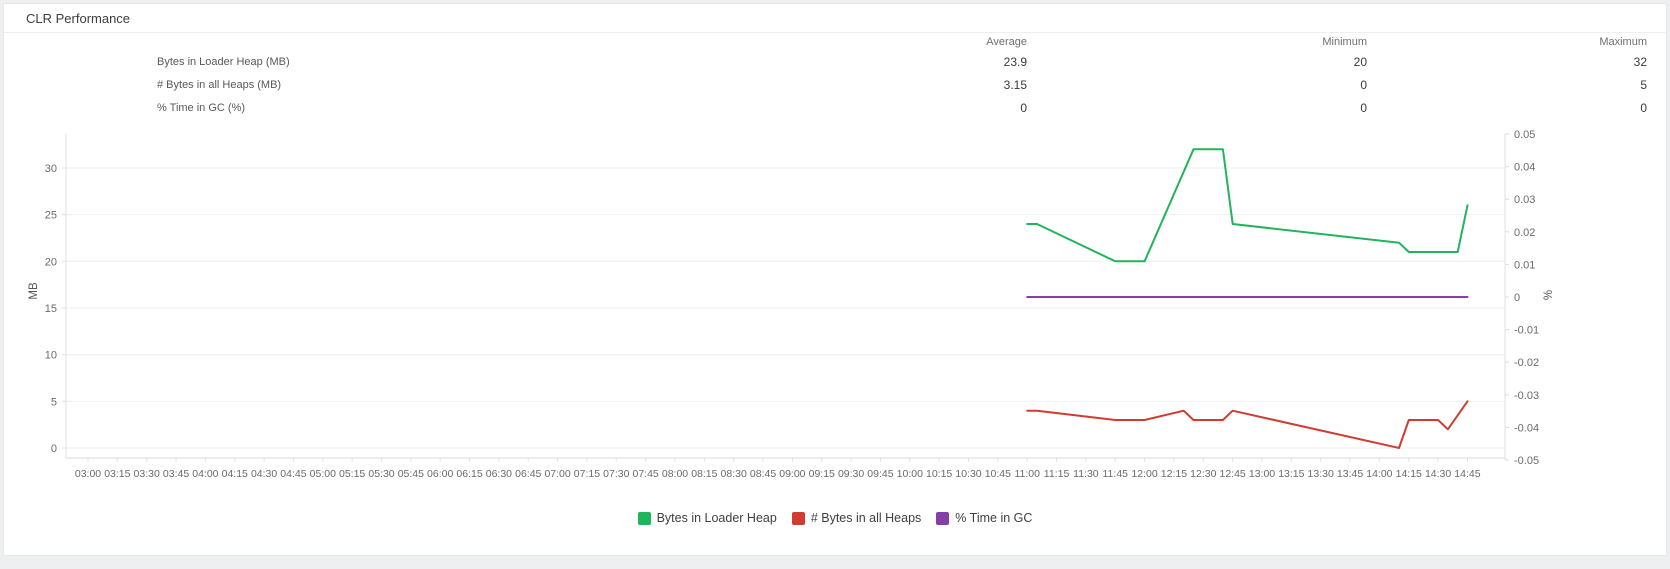 The image size is (1670, 569). Describe the element at coordinates (78, 18) in the screenshot. I see `panel-title: CLR Performance` at that location.